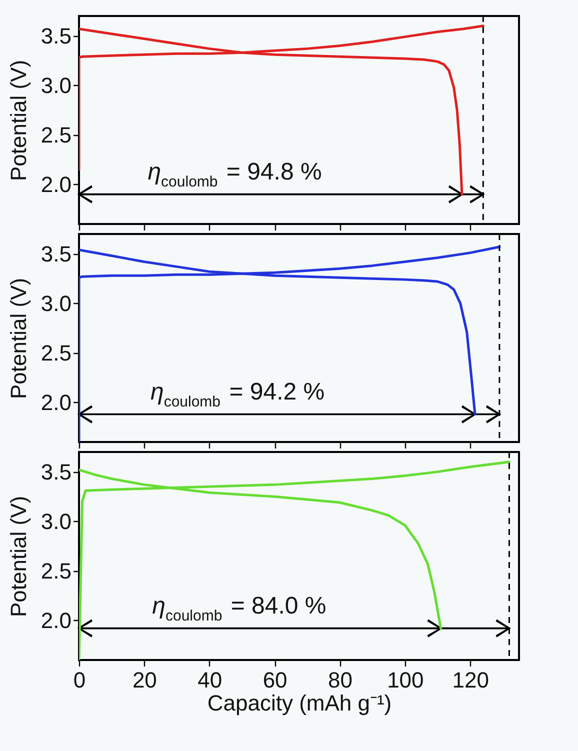 This screenshot has width=578, height=751. I want to click on x-tick-label: 80, so click(340, 680).